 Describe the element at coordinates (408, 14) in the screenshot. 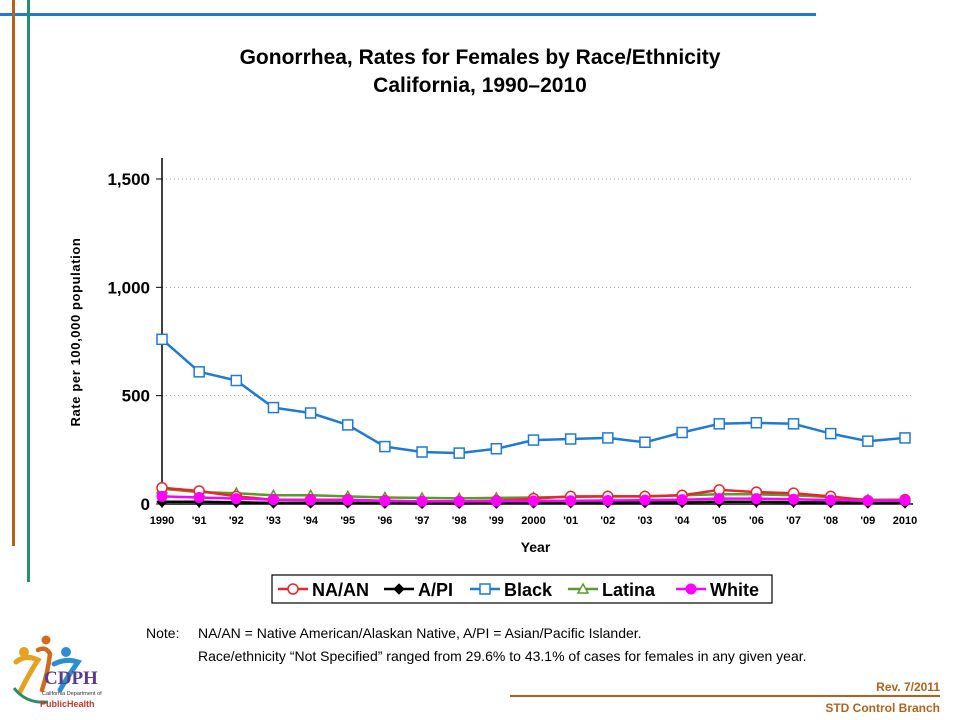

I see `top-divider` at that location.